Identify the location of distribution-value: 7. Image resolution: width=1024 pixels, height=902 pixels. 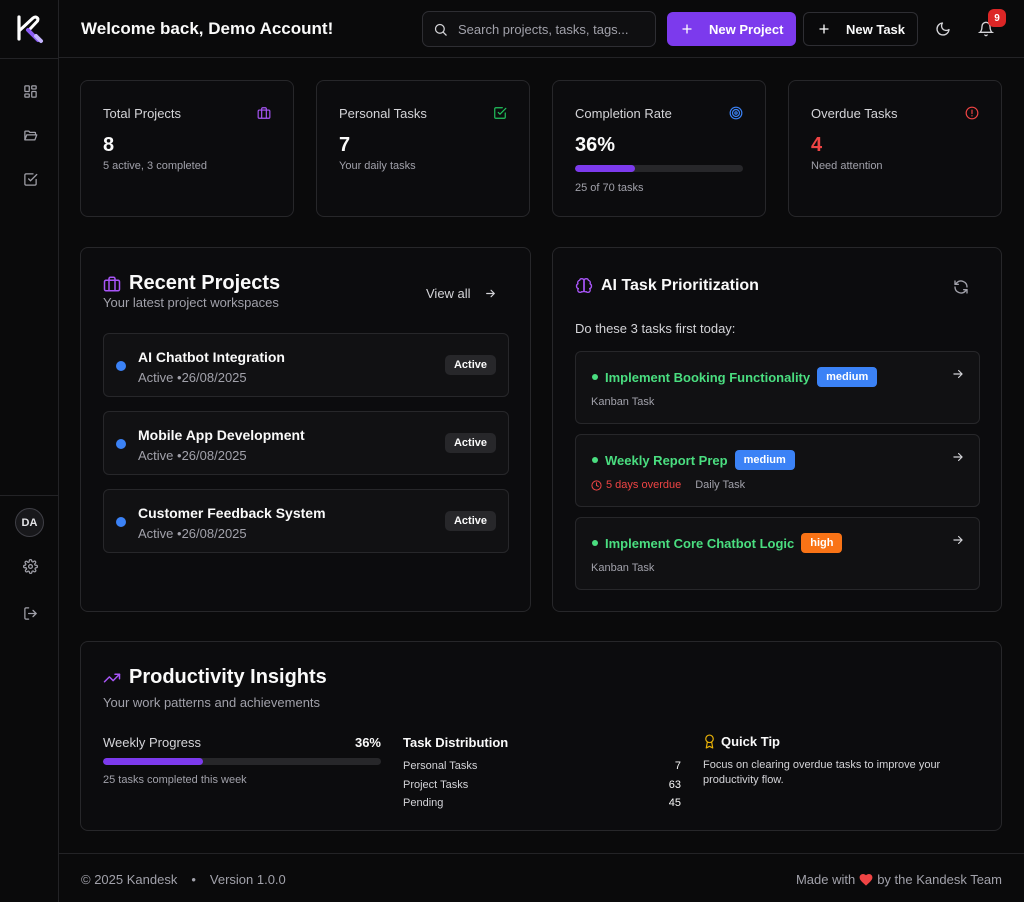
(677, 766).